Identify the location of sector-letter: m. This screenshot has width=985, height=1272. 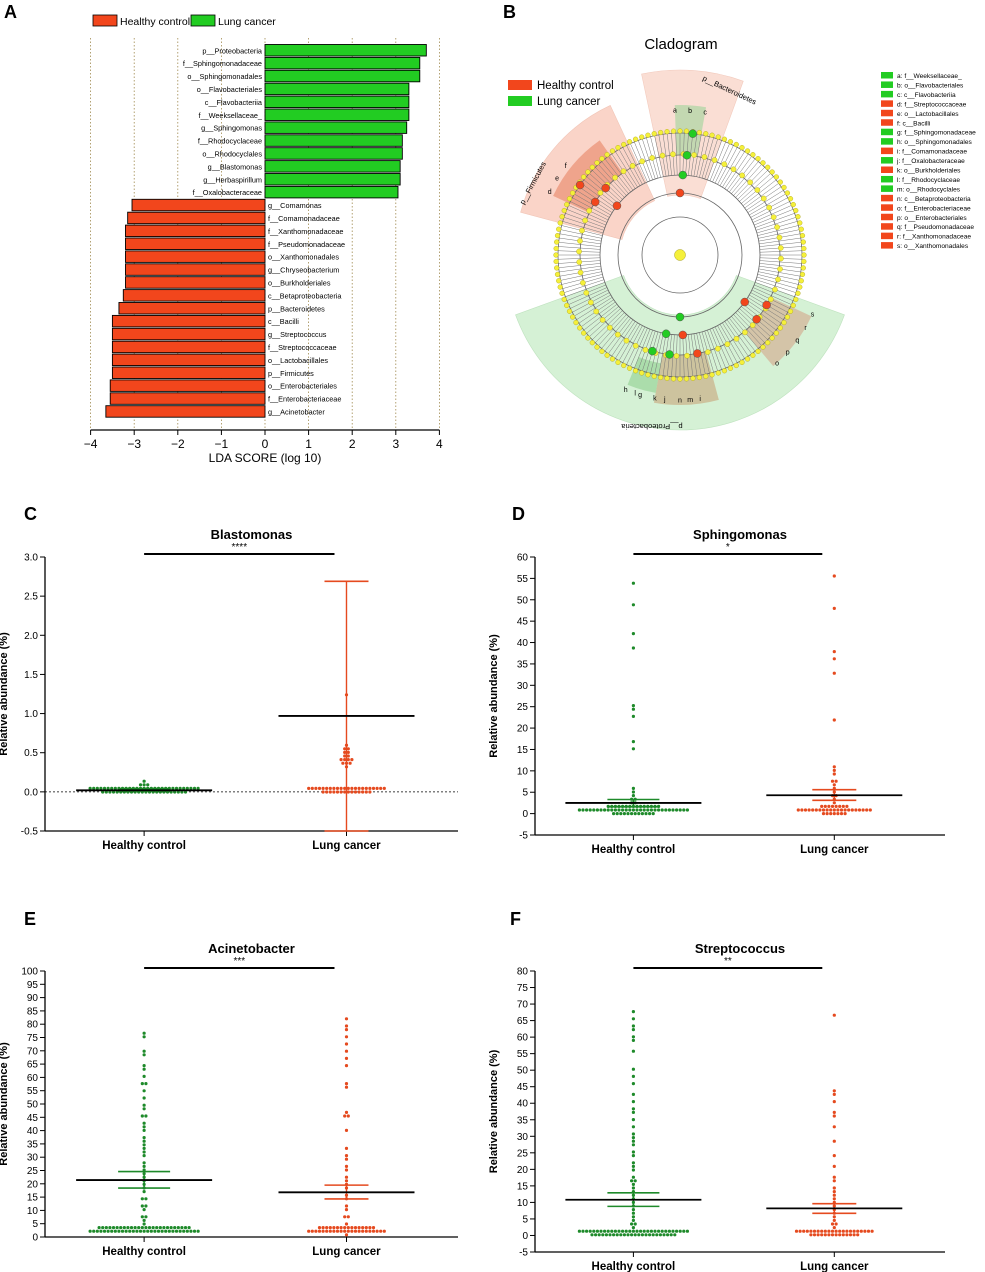
(690, 400).